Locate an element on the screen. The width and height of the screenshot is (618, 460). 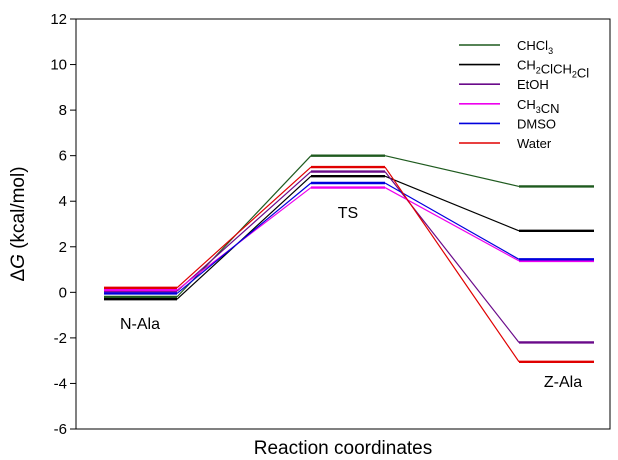
y-tick-label: 4 is located at coordinates (63, 201).